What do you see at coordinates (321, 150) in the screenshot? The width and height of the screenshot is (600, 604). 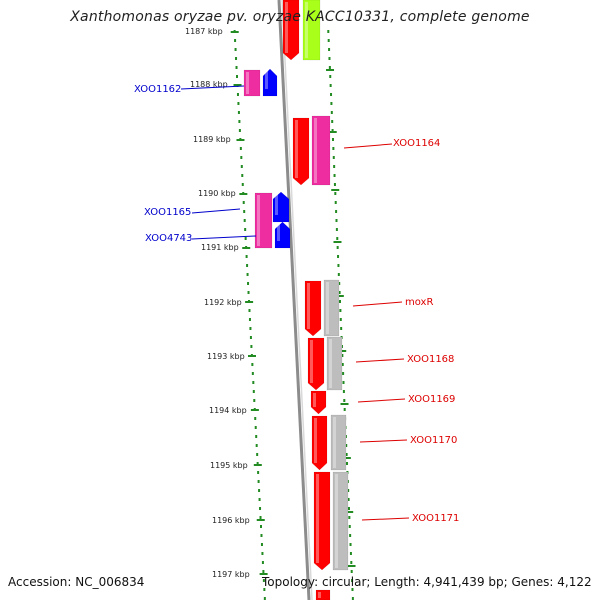 I see `gene-xoo1164` at bounding box center [321, 150].